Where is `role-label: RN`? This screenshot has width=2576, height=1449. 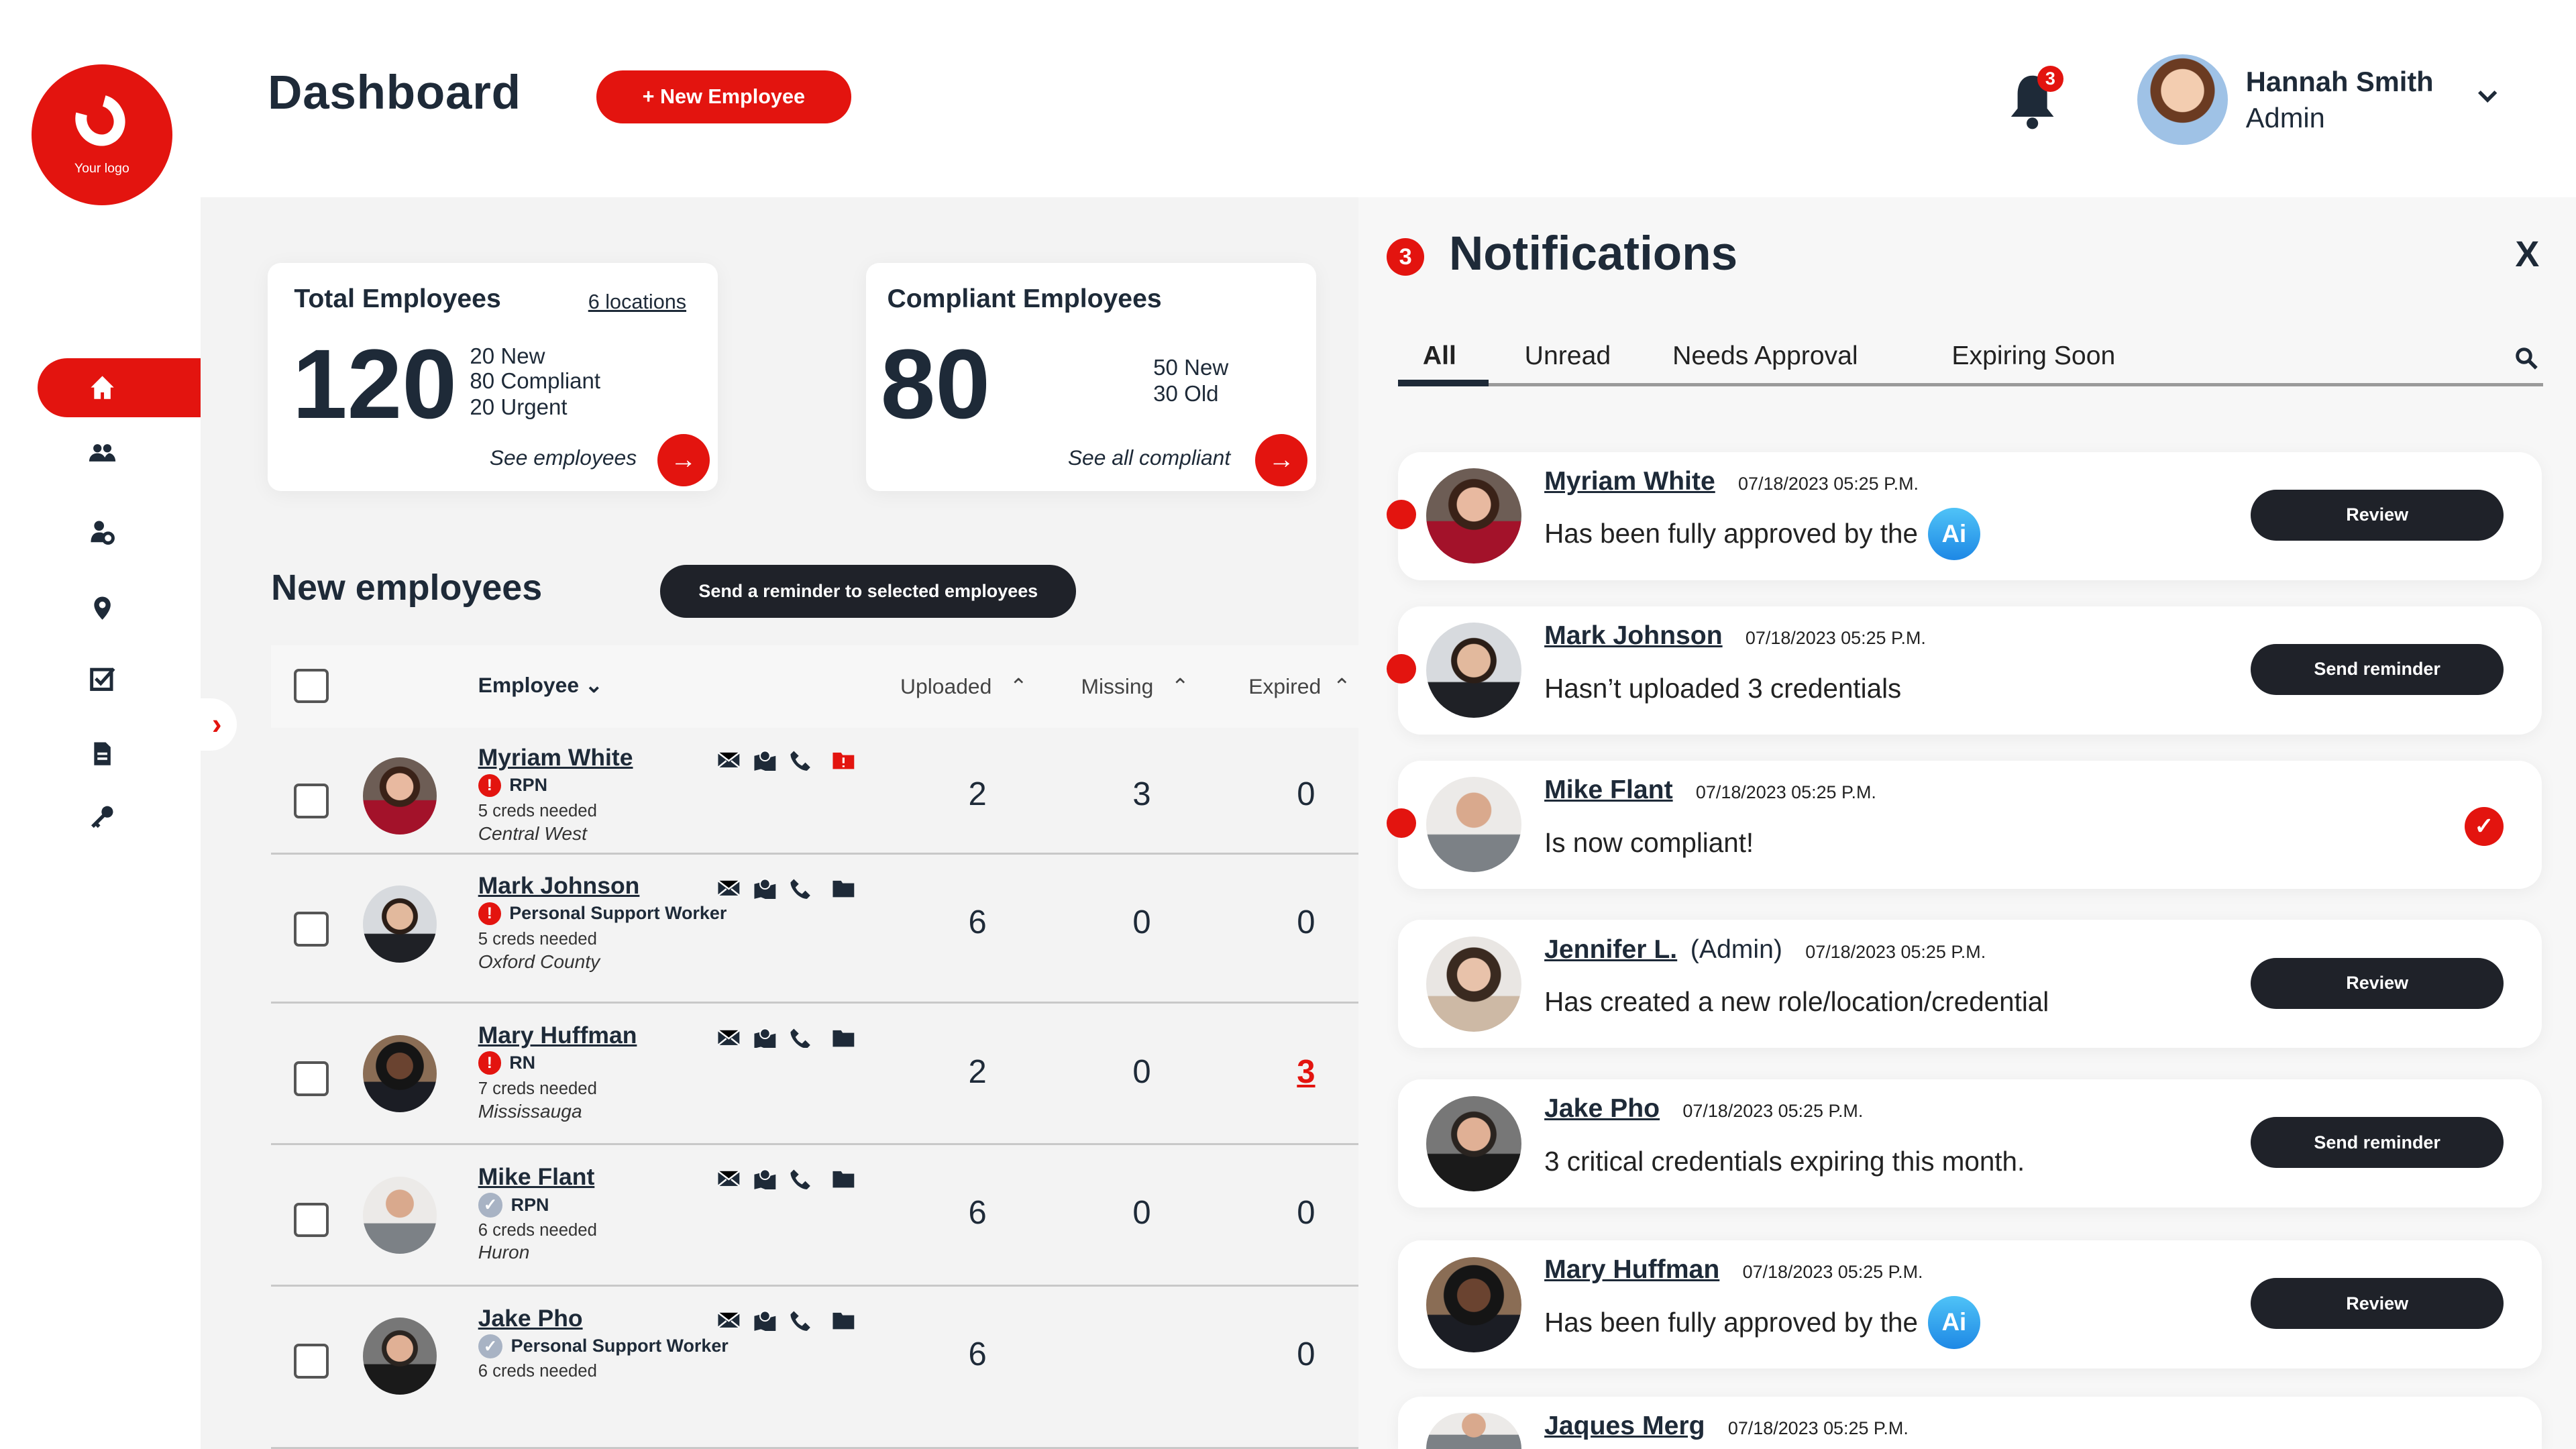
role-label: RN is located at coordinates (522, 1063).